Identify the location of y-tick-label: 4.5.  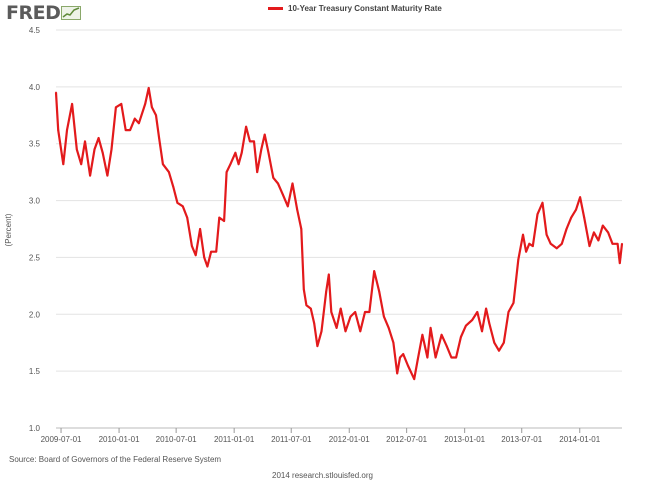
(35, 30).